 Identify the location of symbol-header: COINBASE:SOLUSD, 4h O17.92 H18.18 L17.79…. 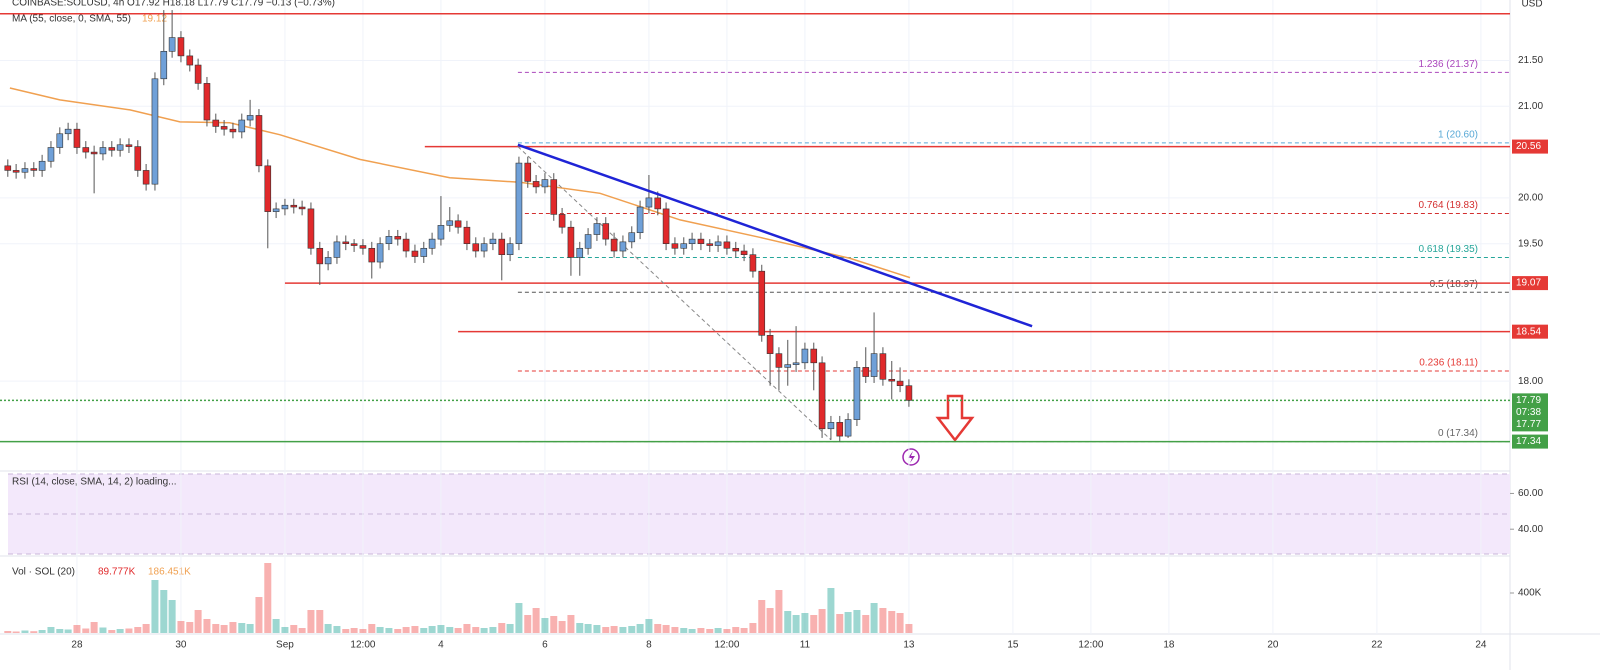
(173, 4).